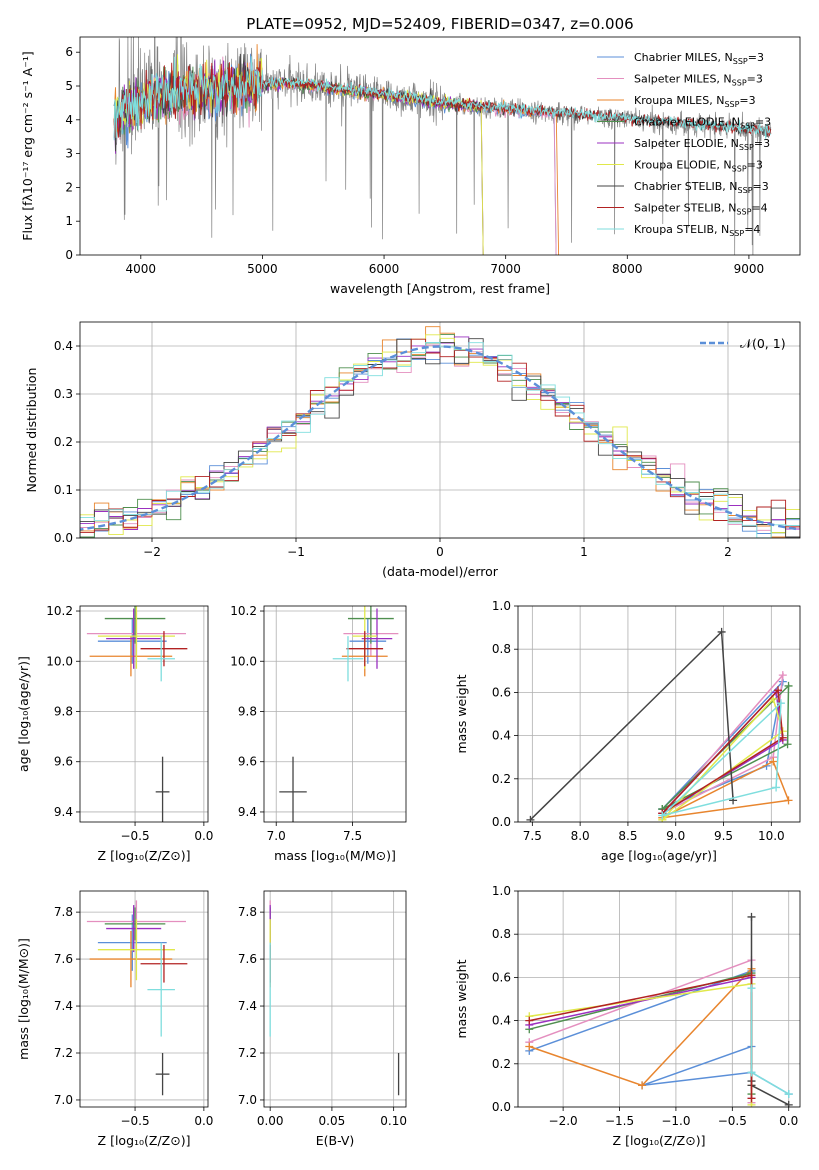 This screenshot has width=819, height=1170. What do you see at coordinates (501, 891) in the screenshot?
I see `y-tick-label: 1.0` at bounding box center [501, 891].